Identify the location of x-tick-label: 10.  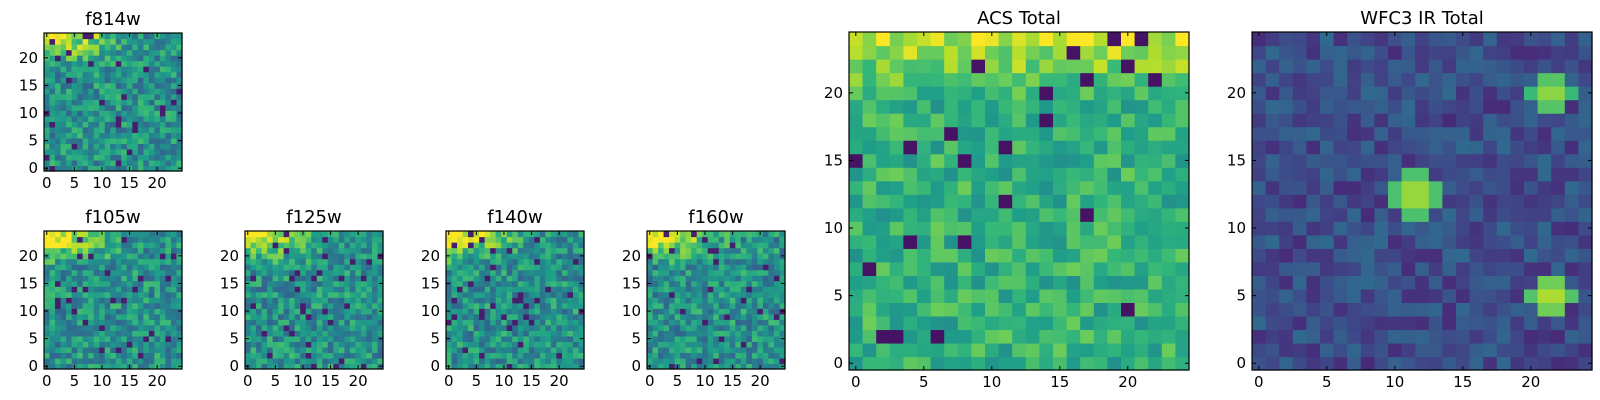
(101, 183).